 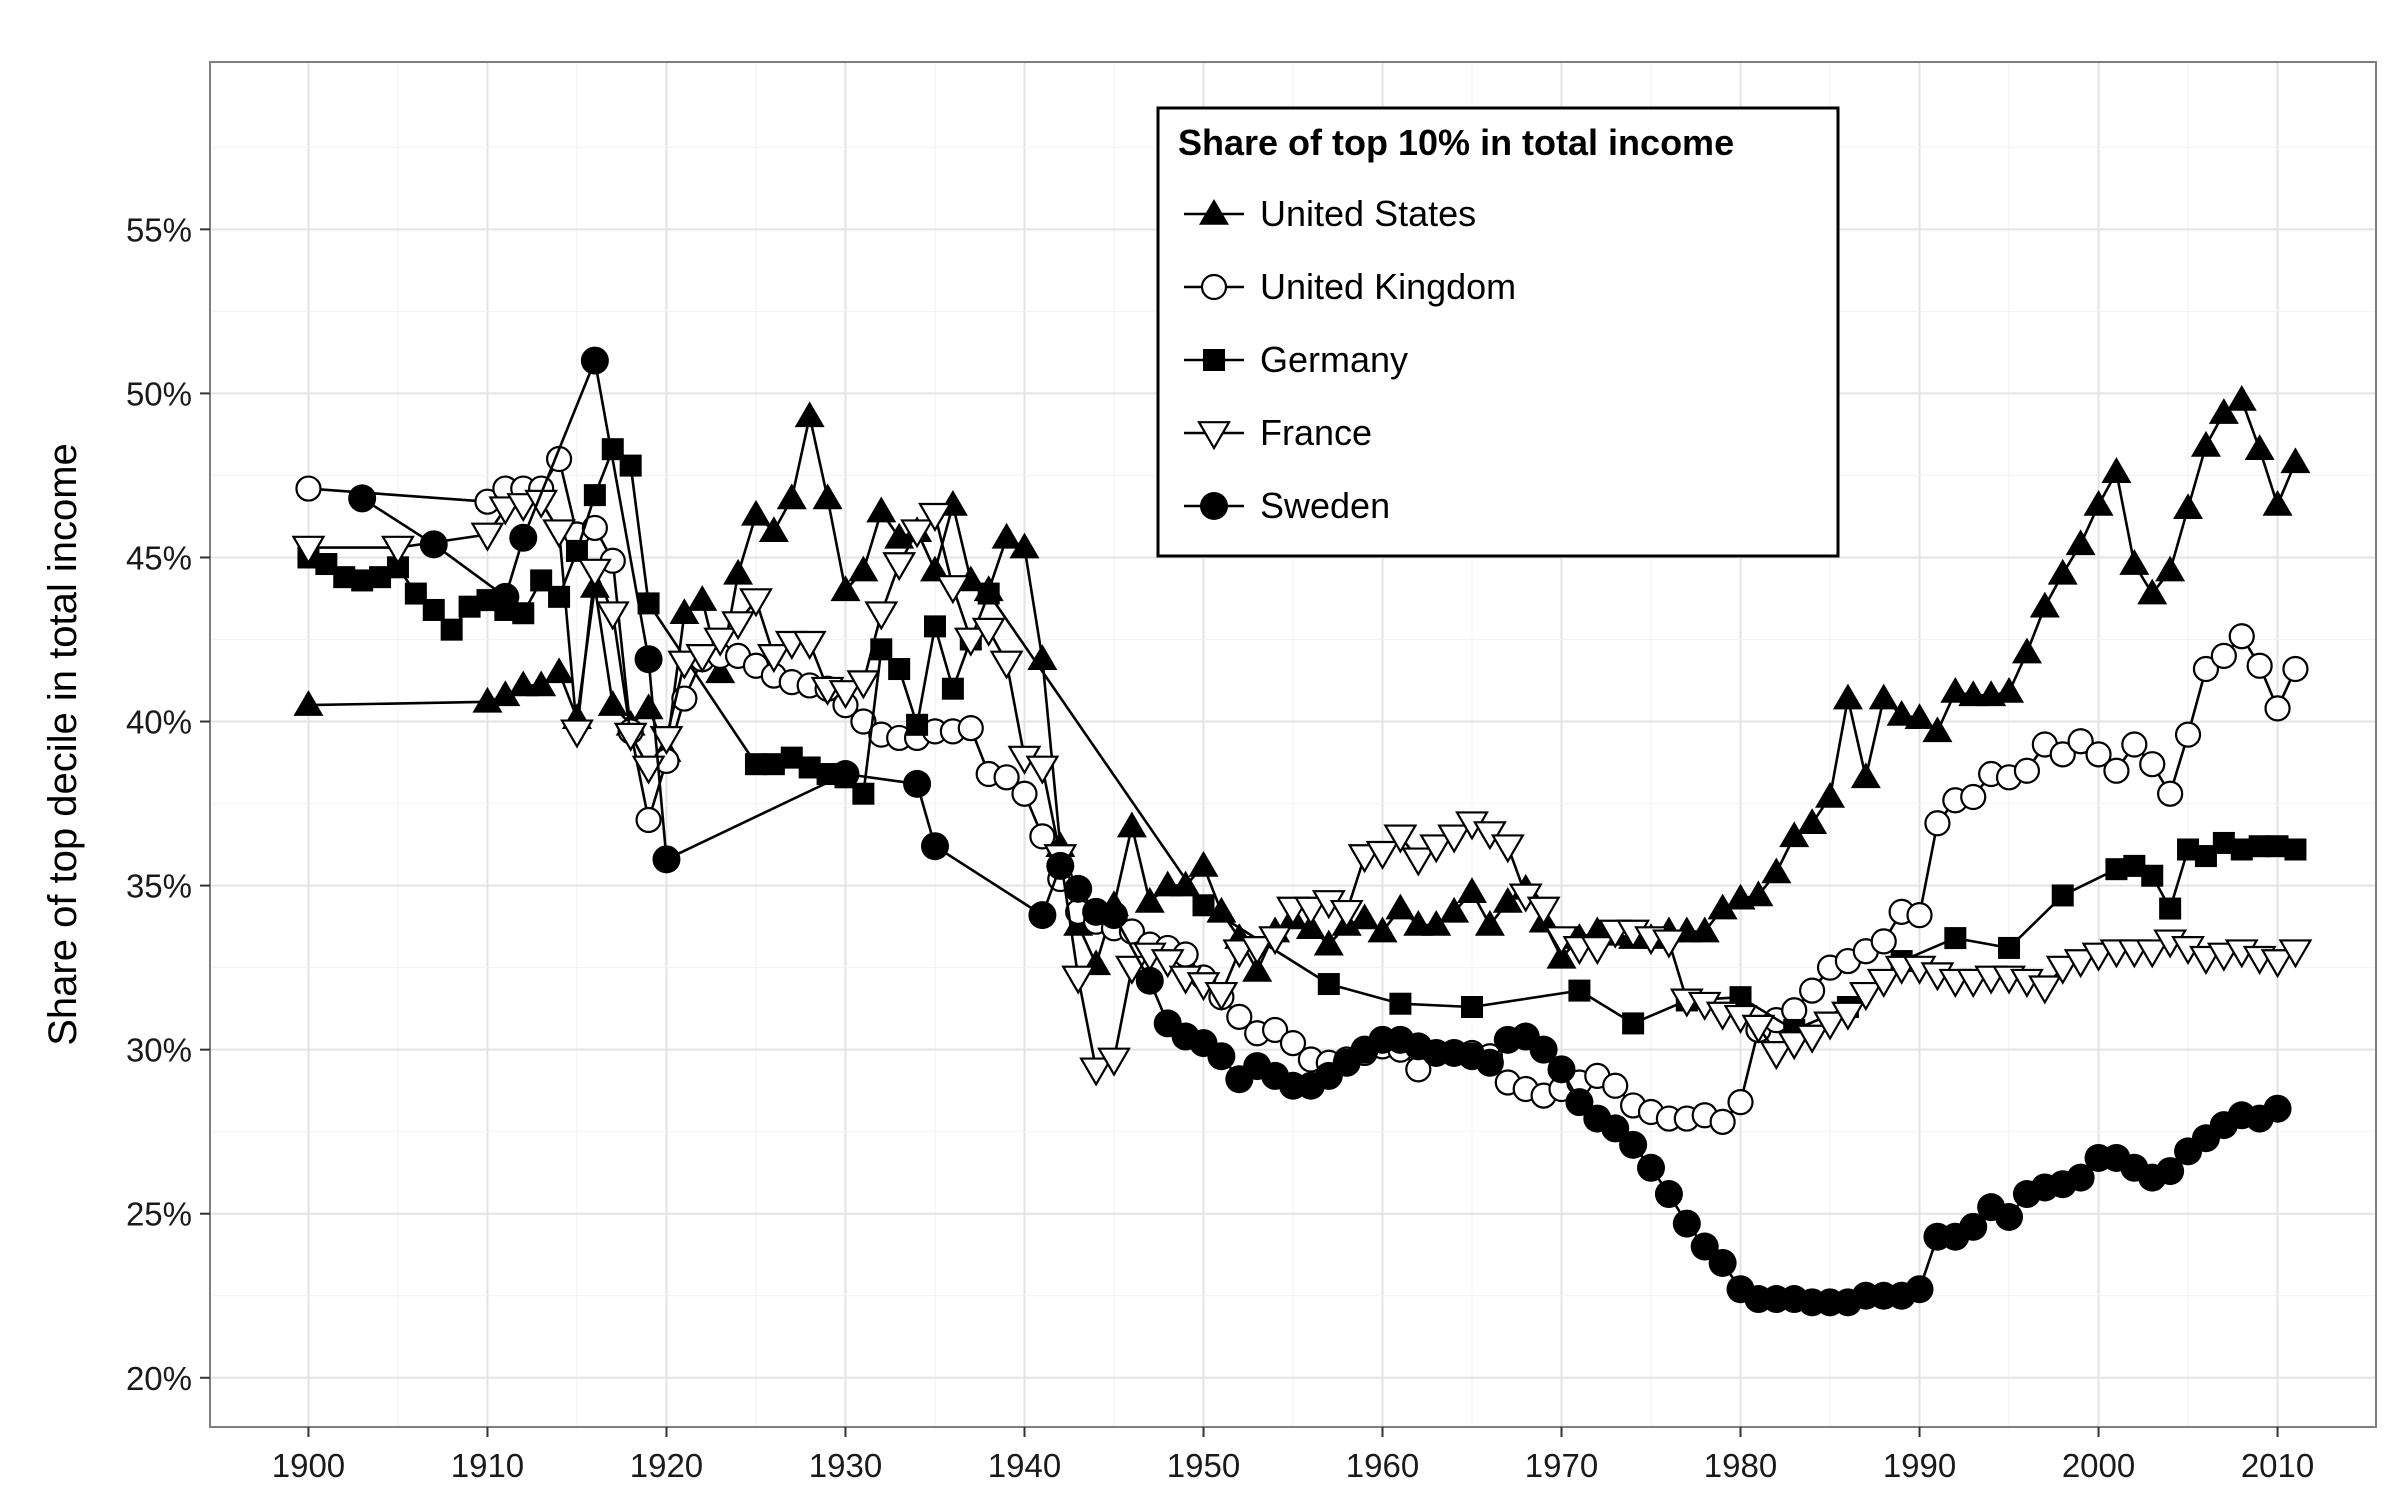 What do you see at coordinates (1316, 432) in the screenshot?
I see `legend-label: France` at bounding box center [1316, 432].